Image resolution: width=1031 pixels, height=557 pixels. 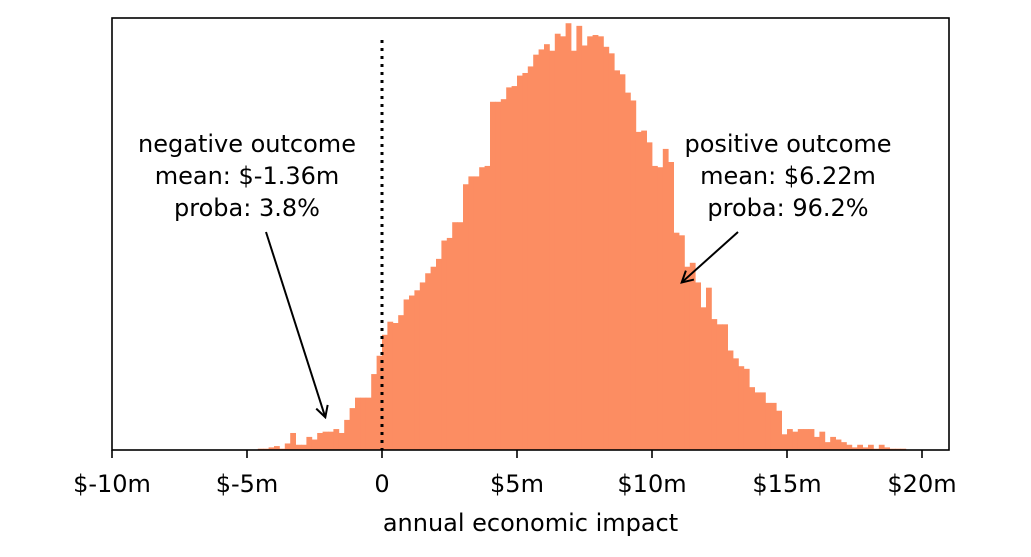 I want to click on annotation-line: mean: $-1.36m, so click(x=247, y=176).